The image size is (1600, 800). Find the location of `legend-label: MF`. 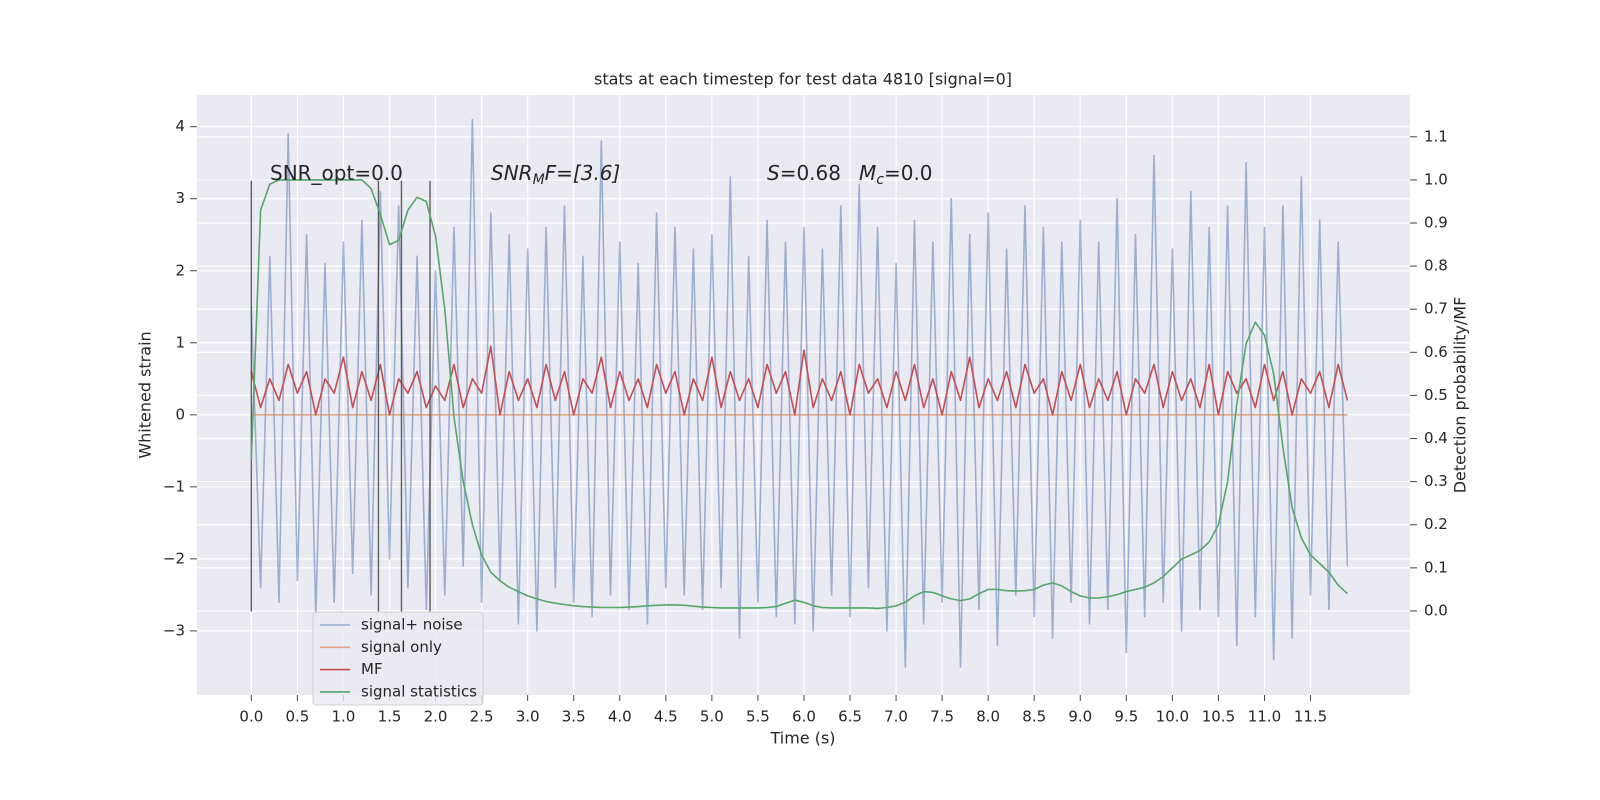

legend-label: MF is located at coordinates (372, 669).